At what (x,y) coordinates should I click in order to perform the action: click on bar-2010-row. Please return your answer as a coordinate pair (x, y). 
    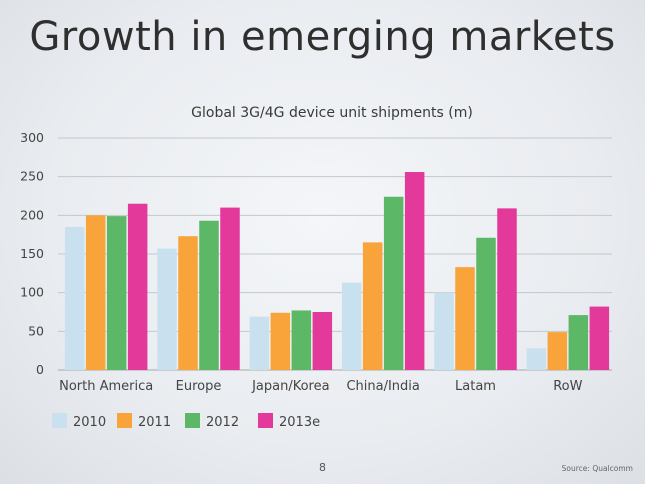
    Looking at the image, I should click on (536, 359).